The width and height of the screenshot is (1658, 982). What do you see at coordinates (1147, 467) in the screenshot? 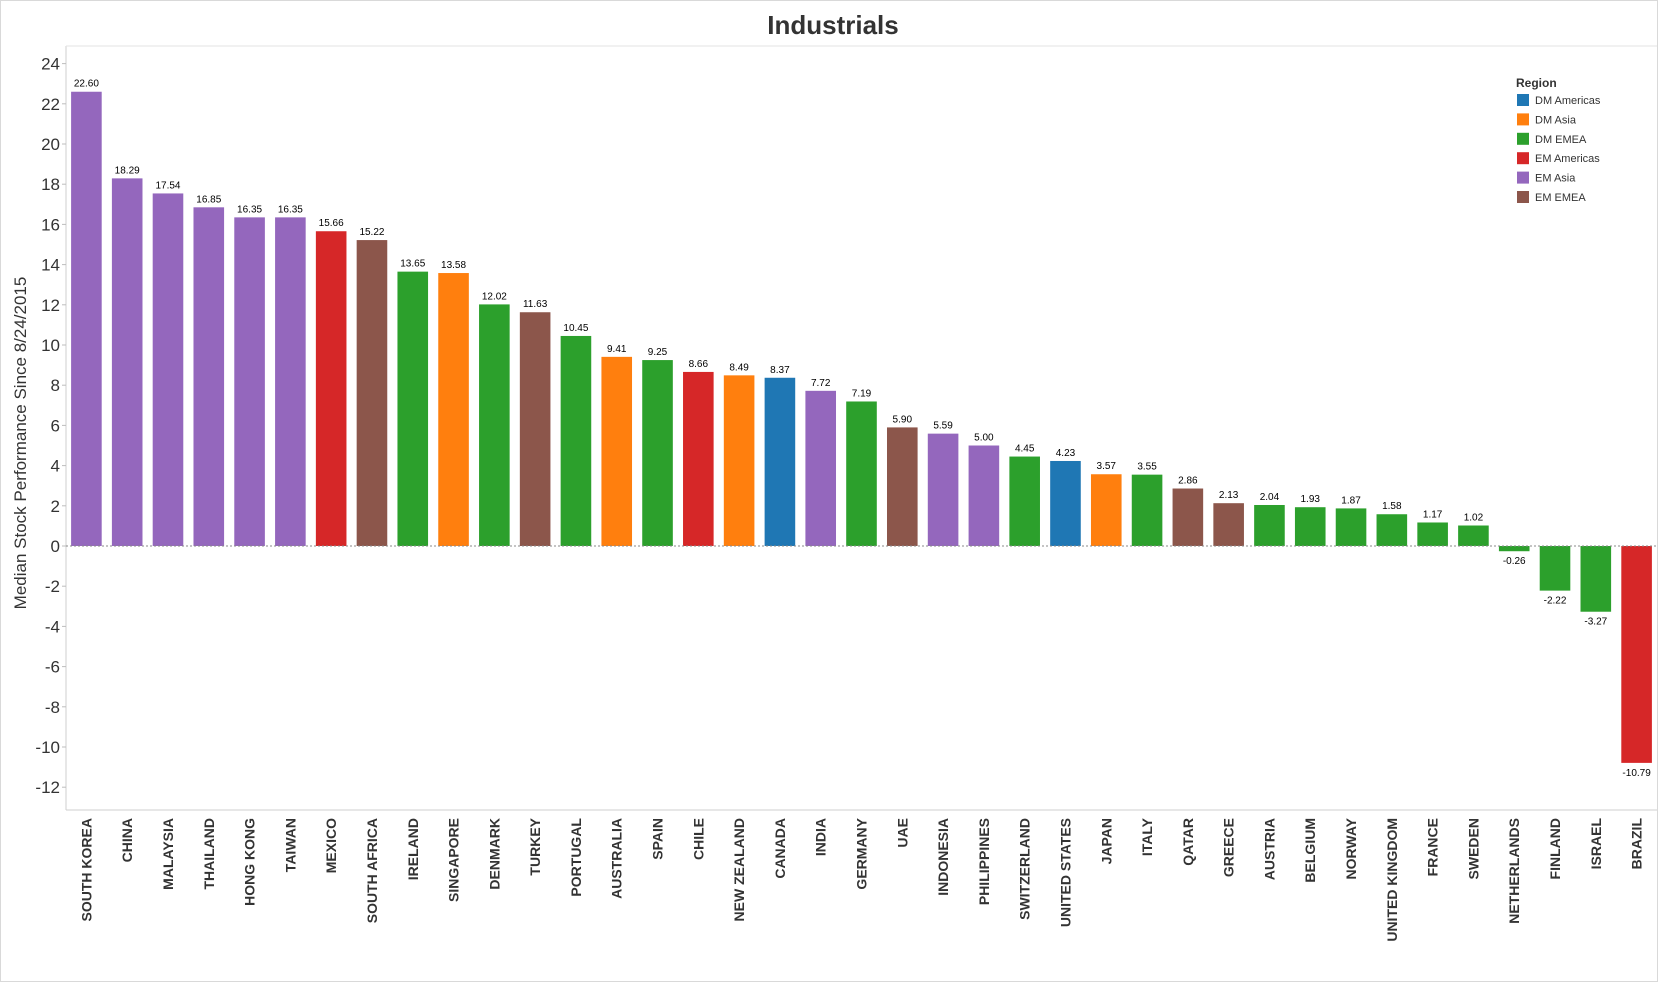
I see `bar-value-label: 3.55` at bounding box center [1147, 467].